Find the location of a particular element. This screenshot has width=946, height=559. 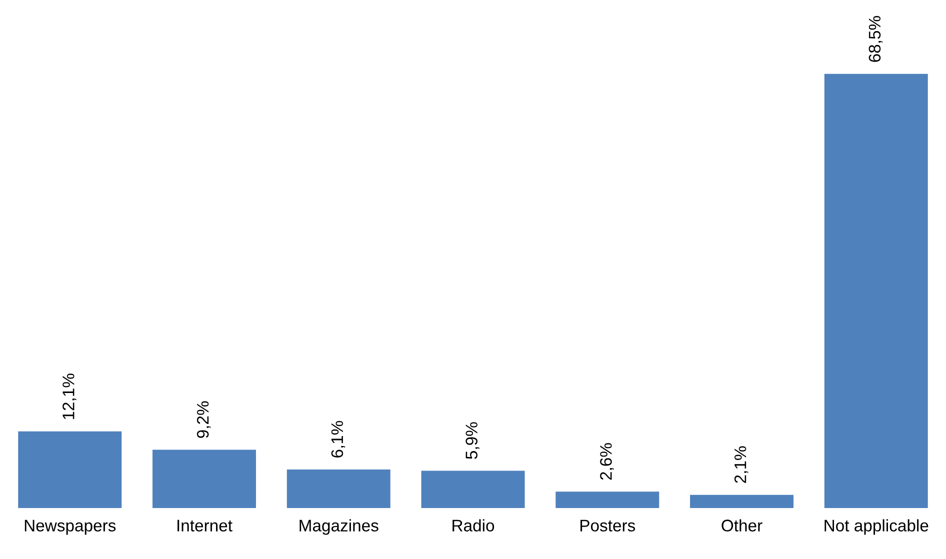

data-label: 2,6% is located at coordinates (607, 461).